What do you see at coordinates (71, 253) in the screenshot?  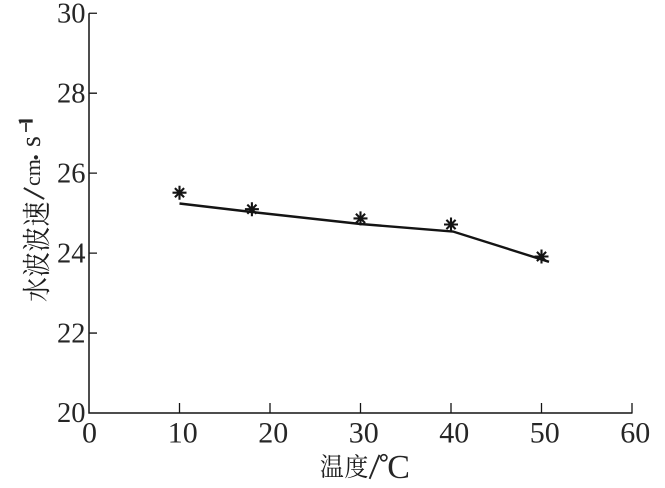 I see `svg-text: 24` at bounding box center [71, 253].